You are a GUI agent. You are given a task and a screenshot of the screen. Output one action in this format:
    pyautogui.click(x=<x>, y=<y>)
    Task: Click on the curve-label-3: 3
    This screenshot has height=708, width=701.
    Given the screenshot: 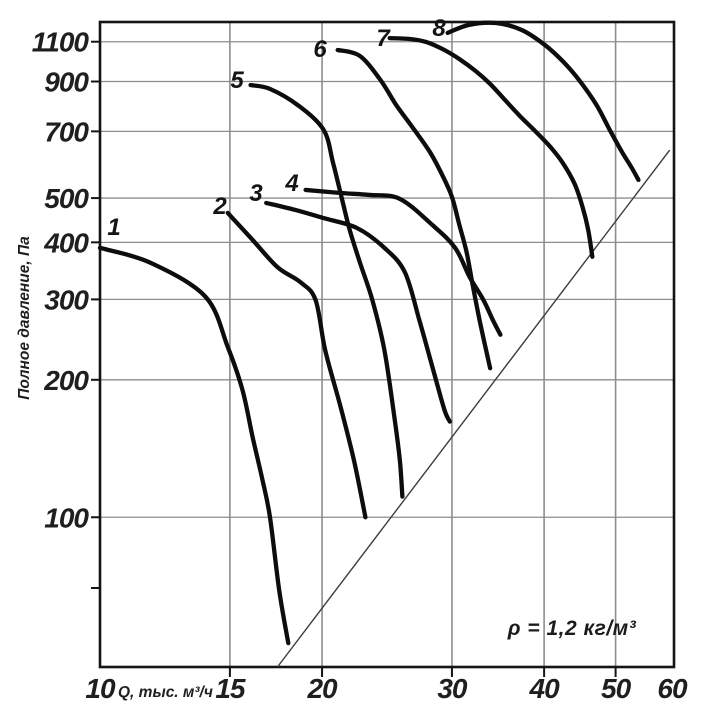 What is the action you would take?
    pyautogui.click(x=256, y=193)
    